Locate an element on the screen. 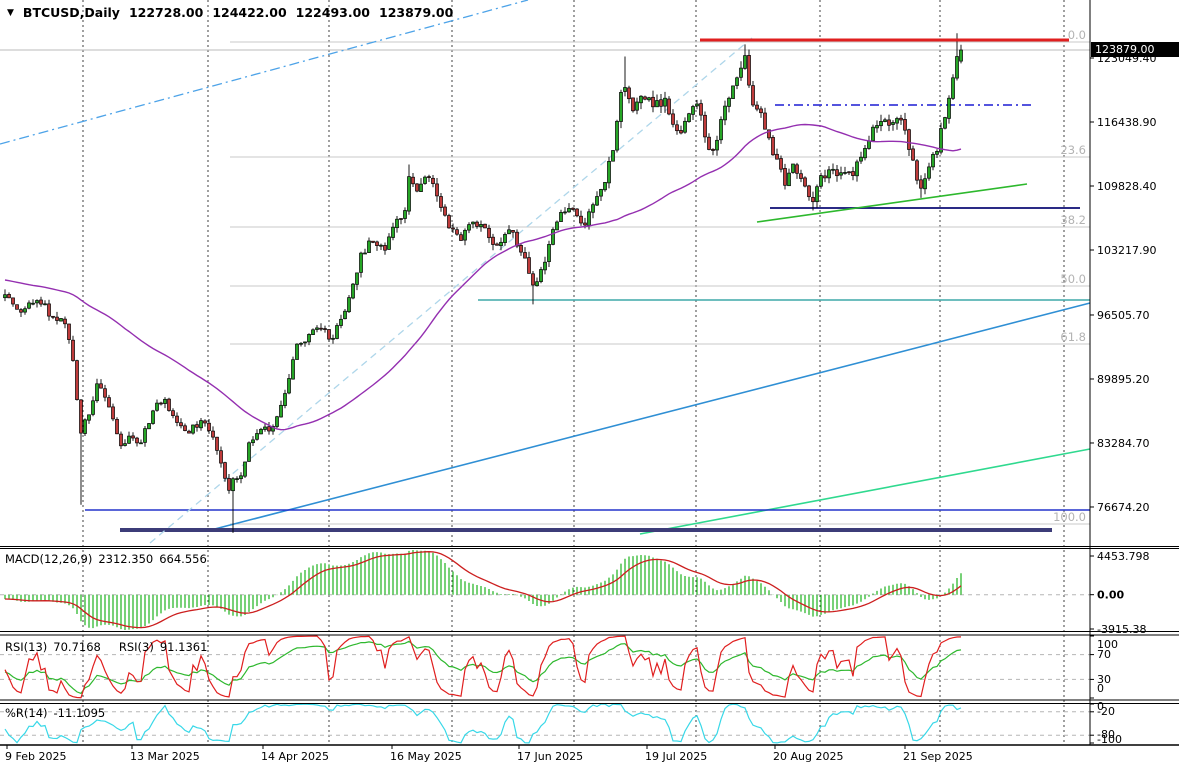 The width and height of the screenshot is (1179, 771). rsi-tick-label: 70 is located at coordinates (1104, 654).